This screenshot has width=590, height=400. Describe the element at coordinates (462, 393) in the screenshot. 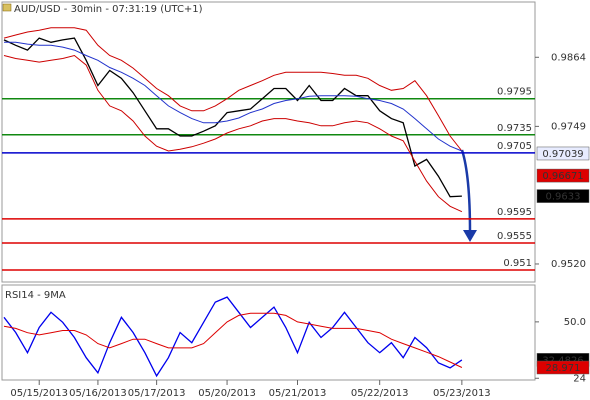

I see `x-tick-label: 05/23/2013` at that location.